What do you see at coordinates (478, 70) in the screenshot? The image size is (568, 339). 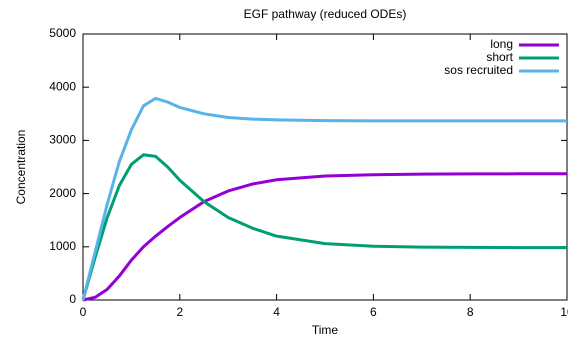 I see `legend-label: sos recruited` at bounding box center [478, 70].